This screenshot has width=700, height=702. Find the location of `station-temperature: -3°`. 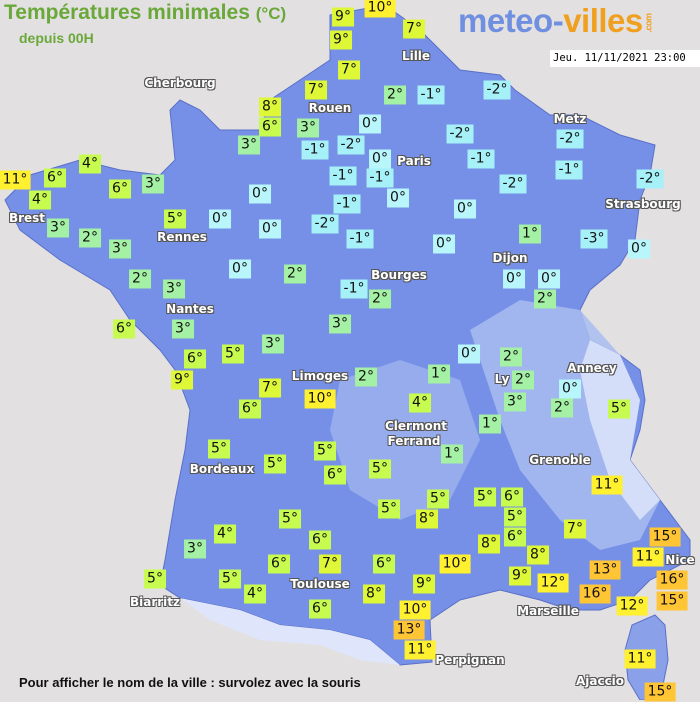

station-temperature: -3° is located at coordinates (594, 239).